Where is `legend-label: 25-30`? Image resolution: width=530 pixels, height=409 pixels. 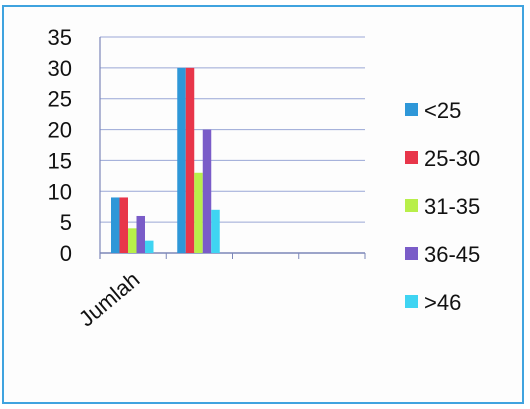
legend-label: 25-30 is located at coordinates (452, 158).